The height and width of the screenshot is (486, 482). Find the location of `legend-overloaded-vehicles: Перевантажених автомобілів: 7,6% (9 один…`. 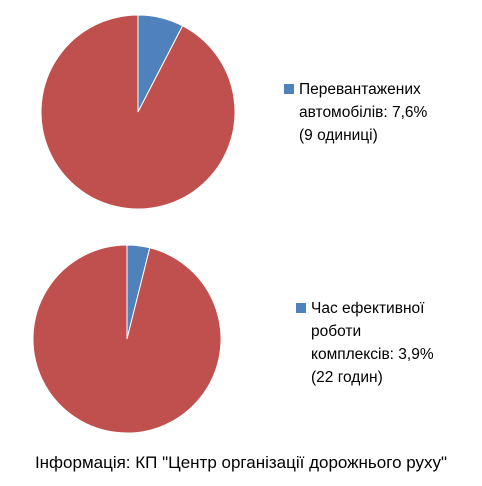

legend-overloaded-vehicles: Перевантажених автомобілів: 7,6% (9 один… is located at coordinates (374, 112).